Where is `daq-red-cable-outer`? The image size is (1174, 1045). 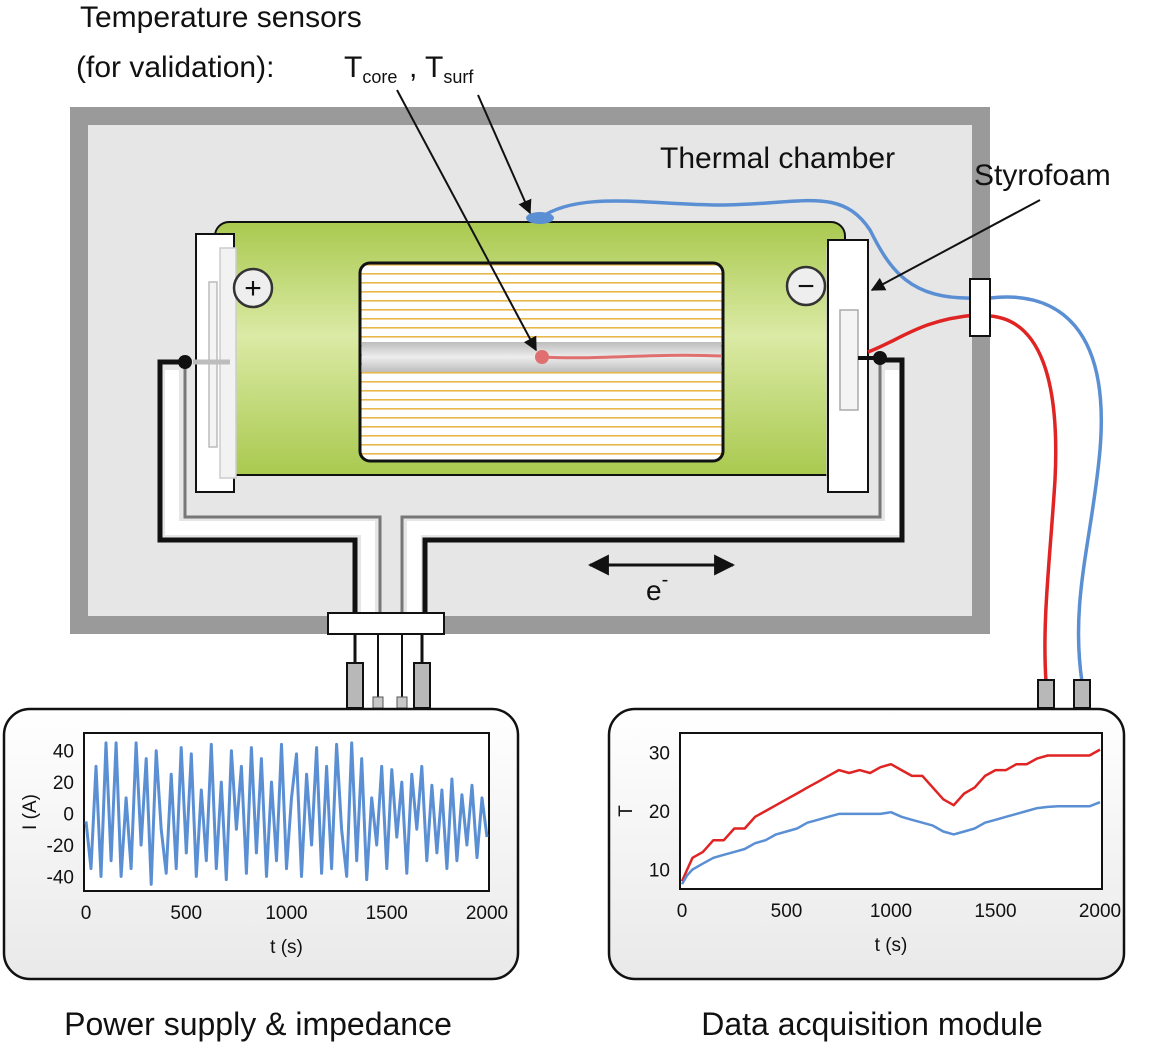
daq-red-cable-outer is located at coordinates (1023, 498).